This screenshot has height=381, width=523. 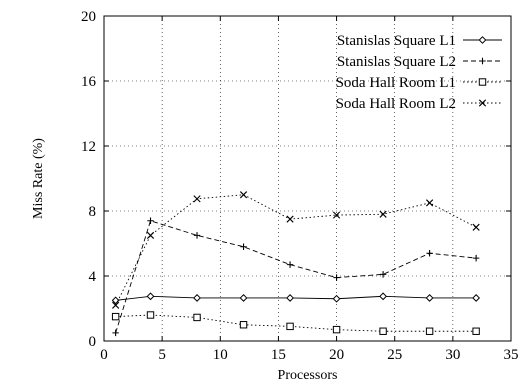 What do you see at coordinates (88, 147) in the screenshot?
I see `y-tick-label: 12` at bounding box center [88, 147].